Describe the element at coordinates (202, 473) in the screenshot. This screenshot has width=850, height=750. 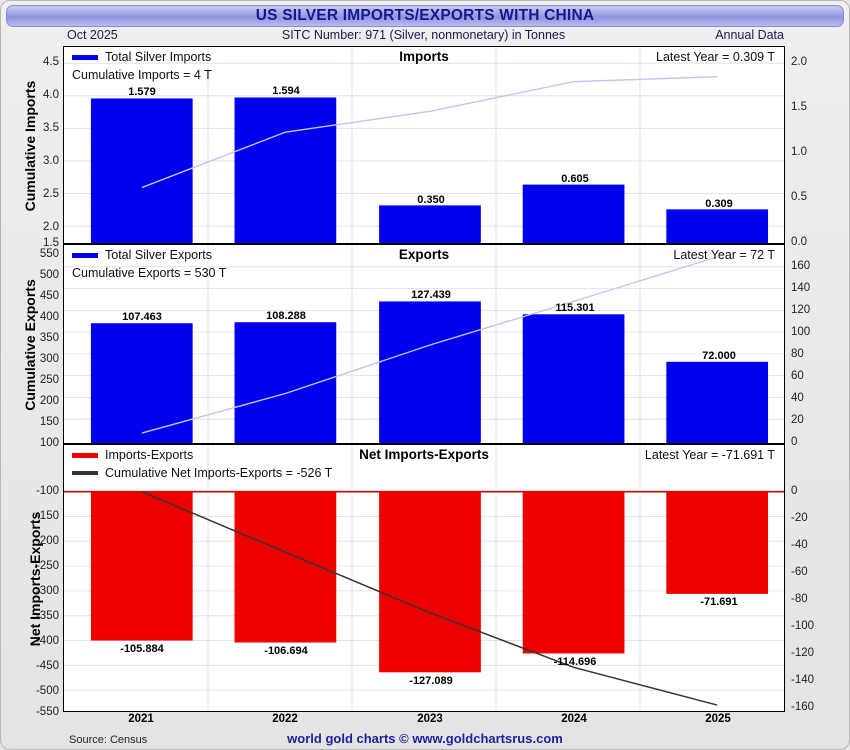
I see `legend-net-cumulative: Cumulative Net Imports-Exports = -526 T` at that location.